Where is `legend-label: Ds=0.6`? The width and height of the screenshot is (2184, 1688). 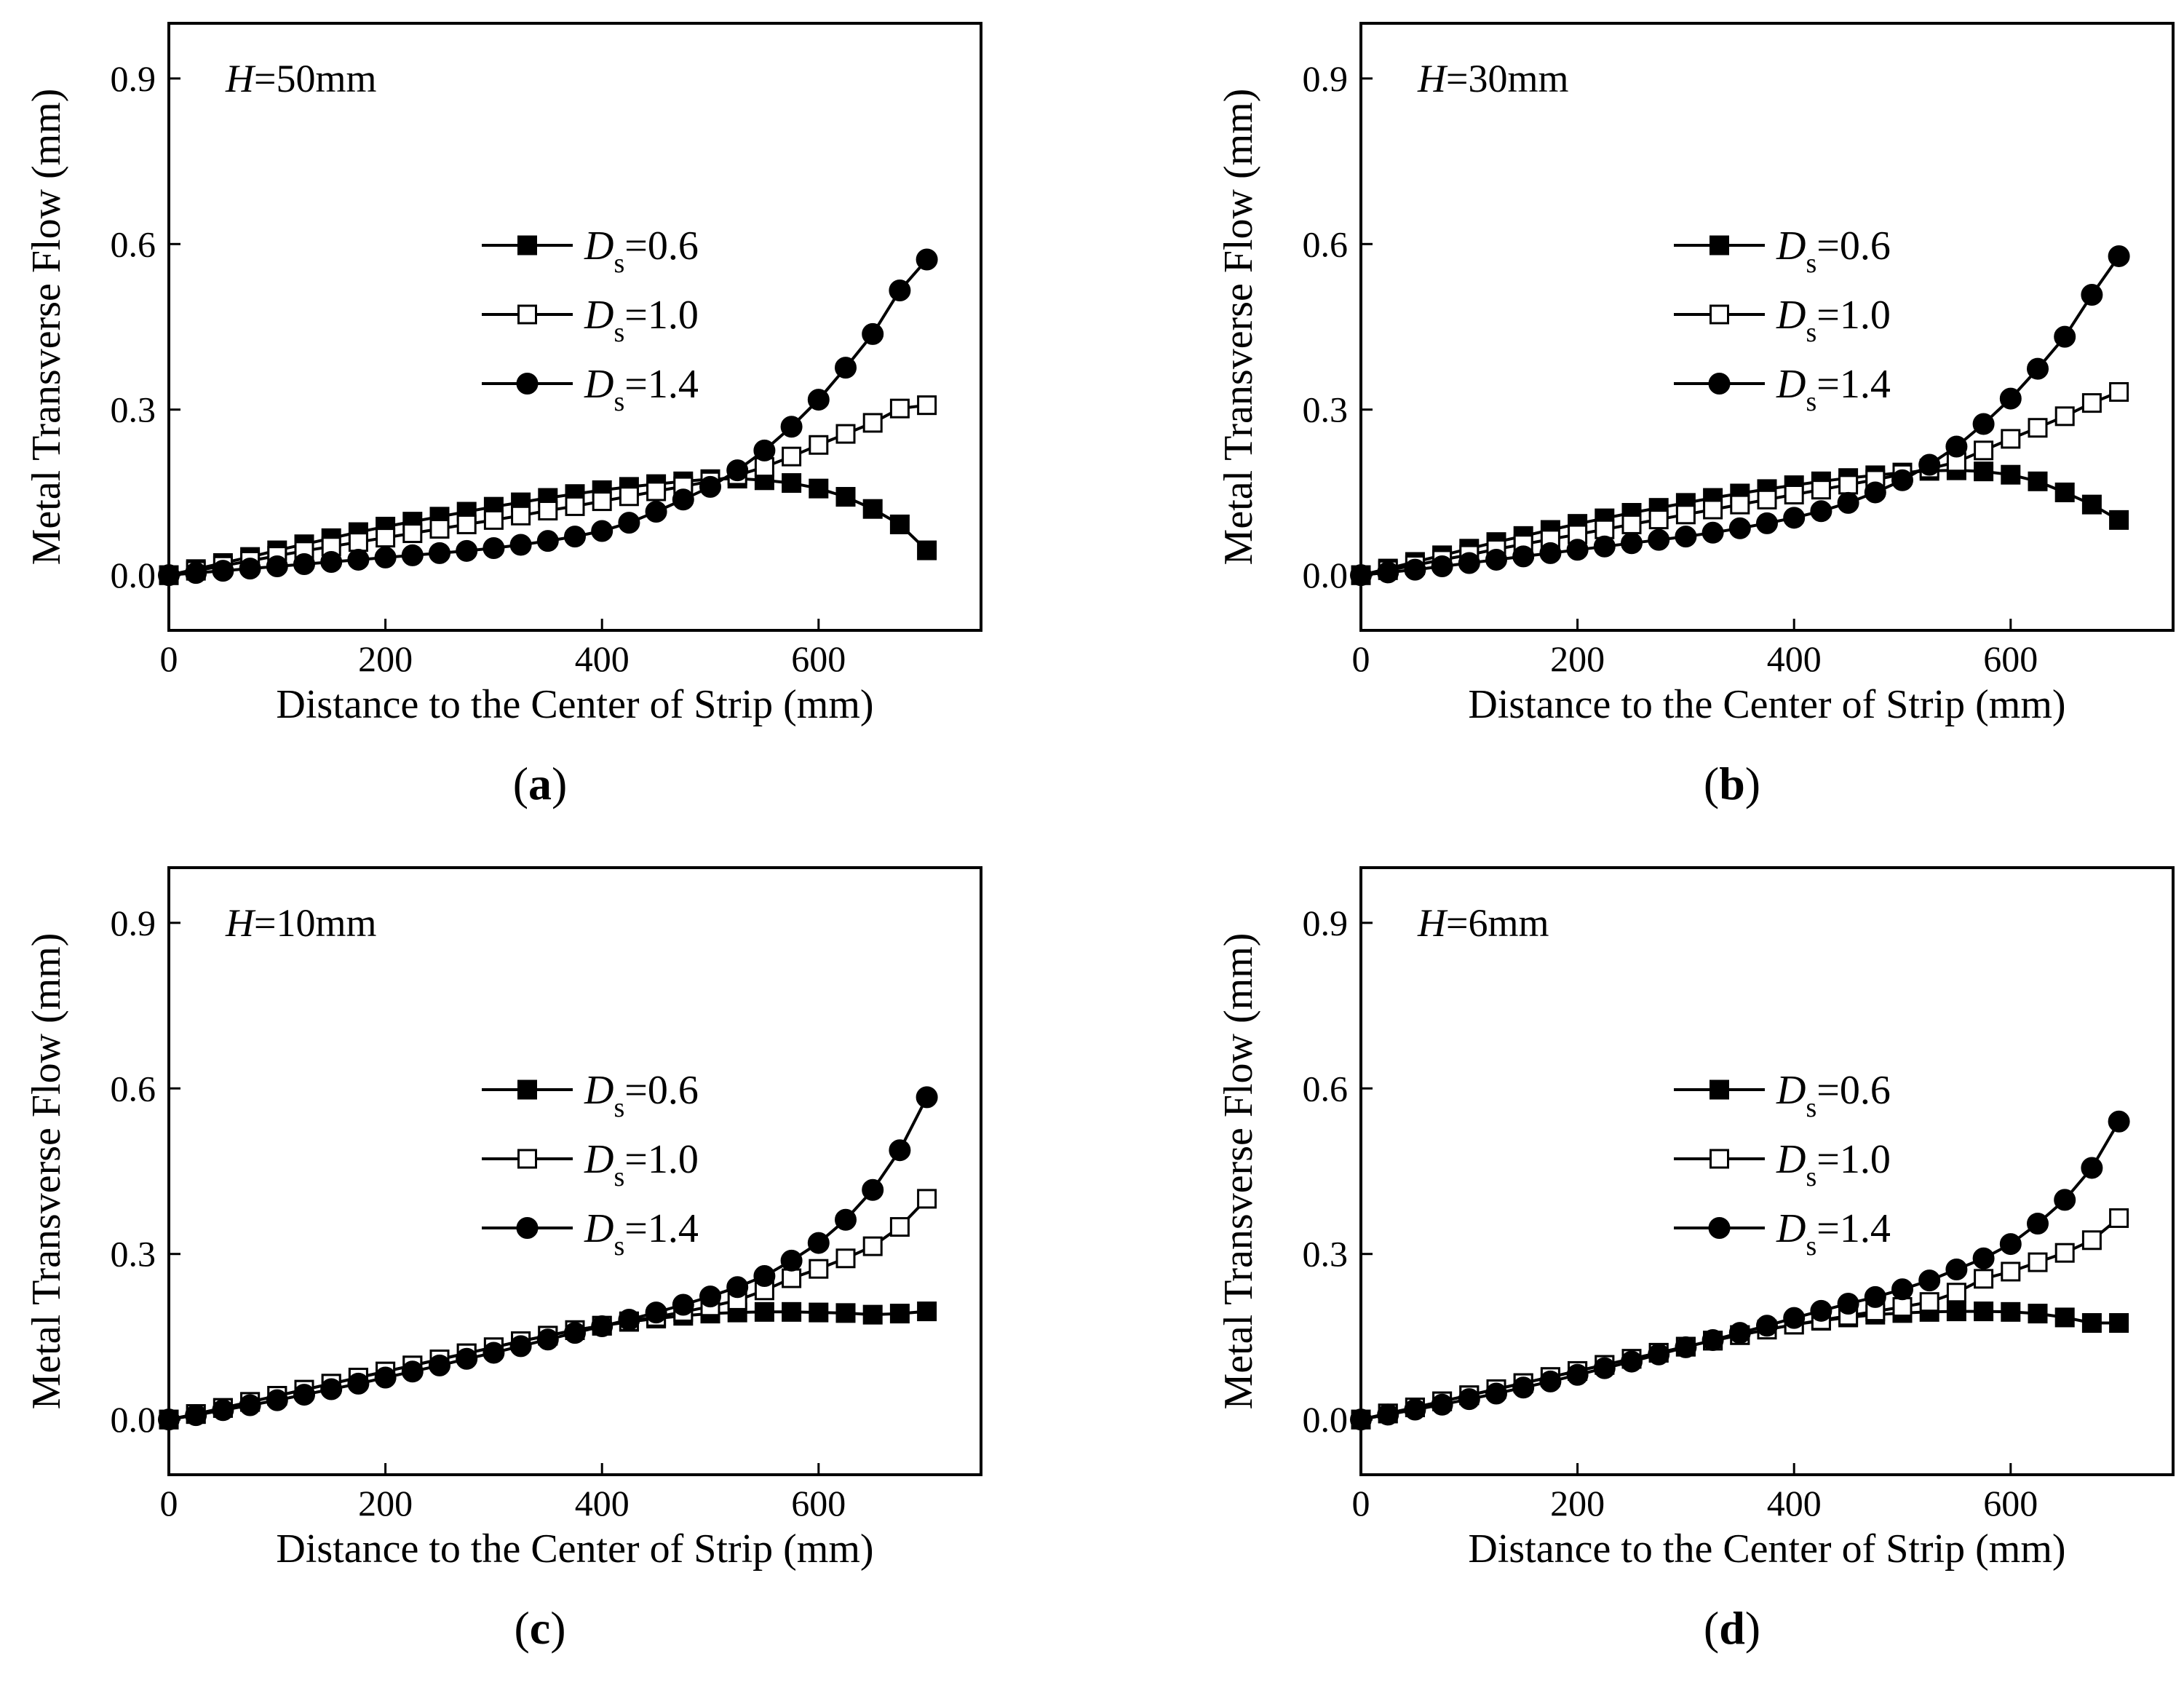
legend-label: Ds=0.6 is located at coordinates (642, 251).